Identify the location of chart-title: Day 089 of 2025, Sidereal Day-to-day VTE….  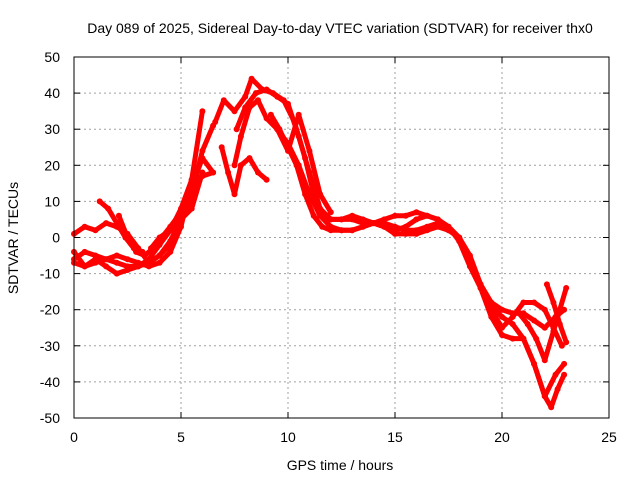
(340, 28).